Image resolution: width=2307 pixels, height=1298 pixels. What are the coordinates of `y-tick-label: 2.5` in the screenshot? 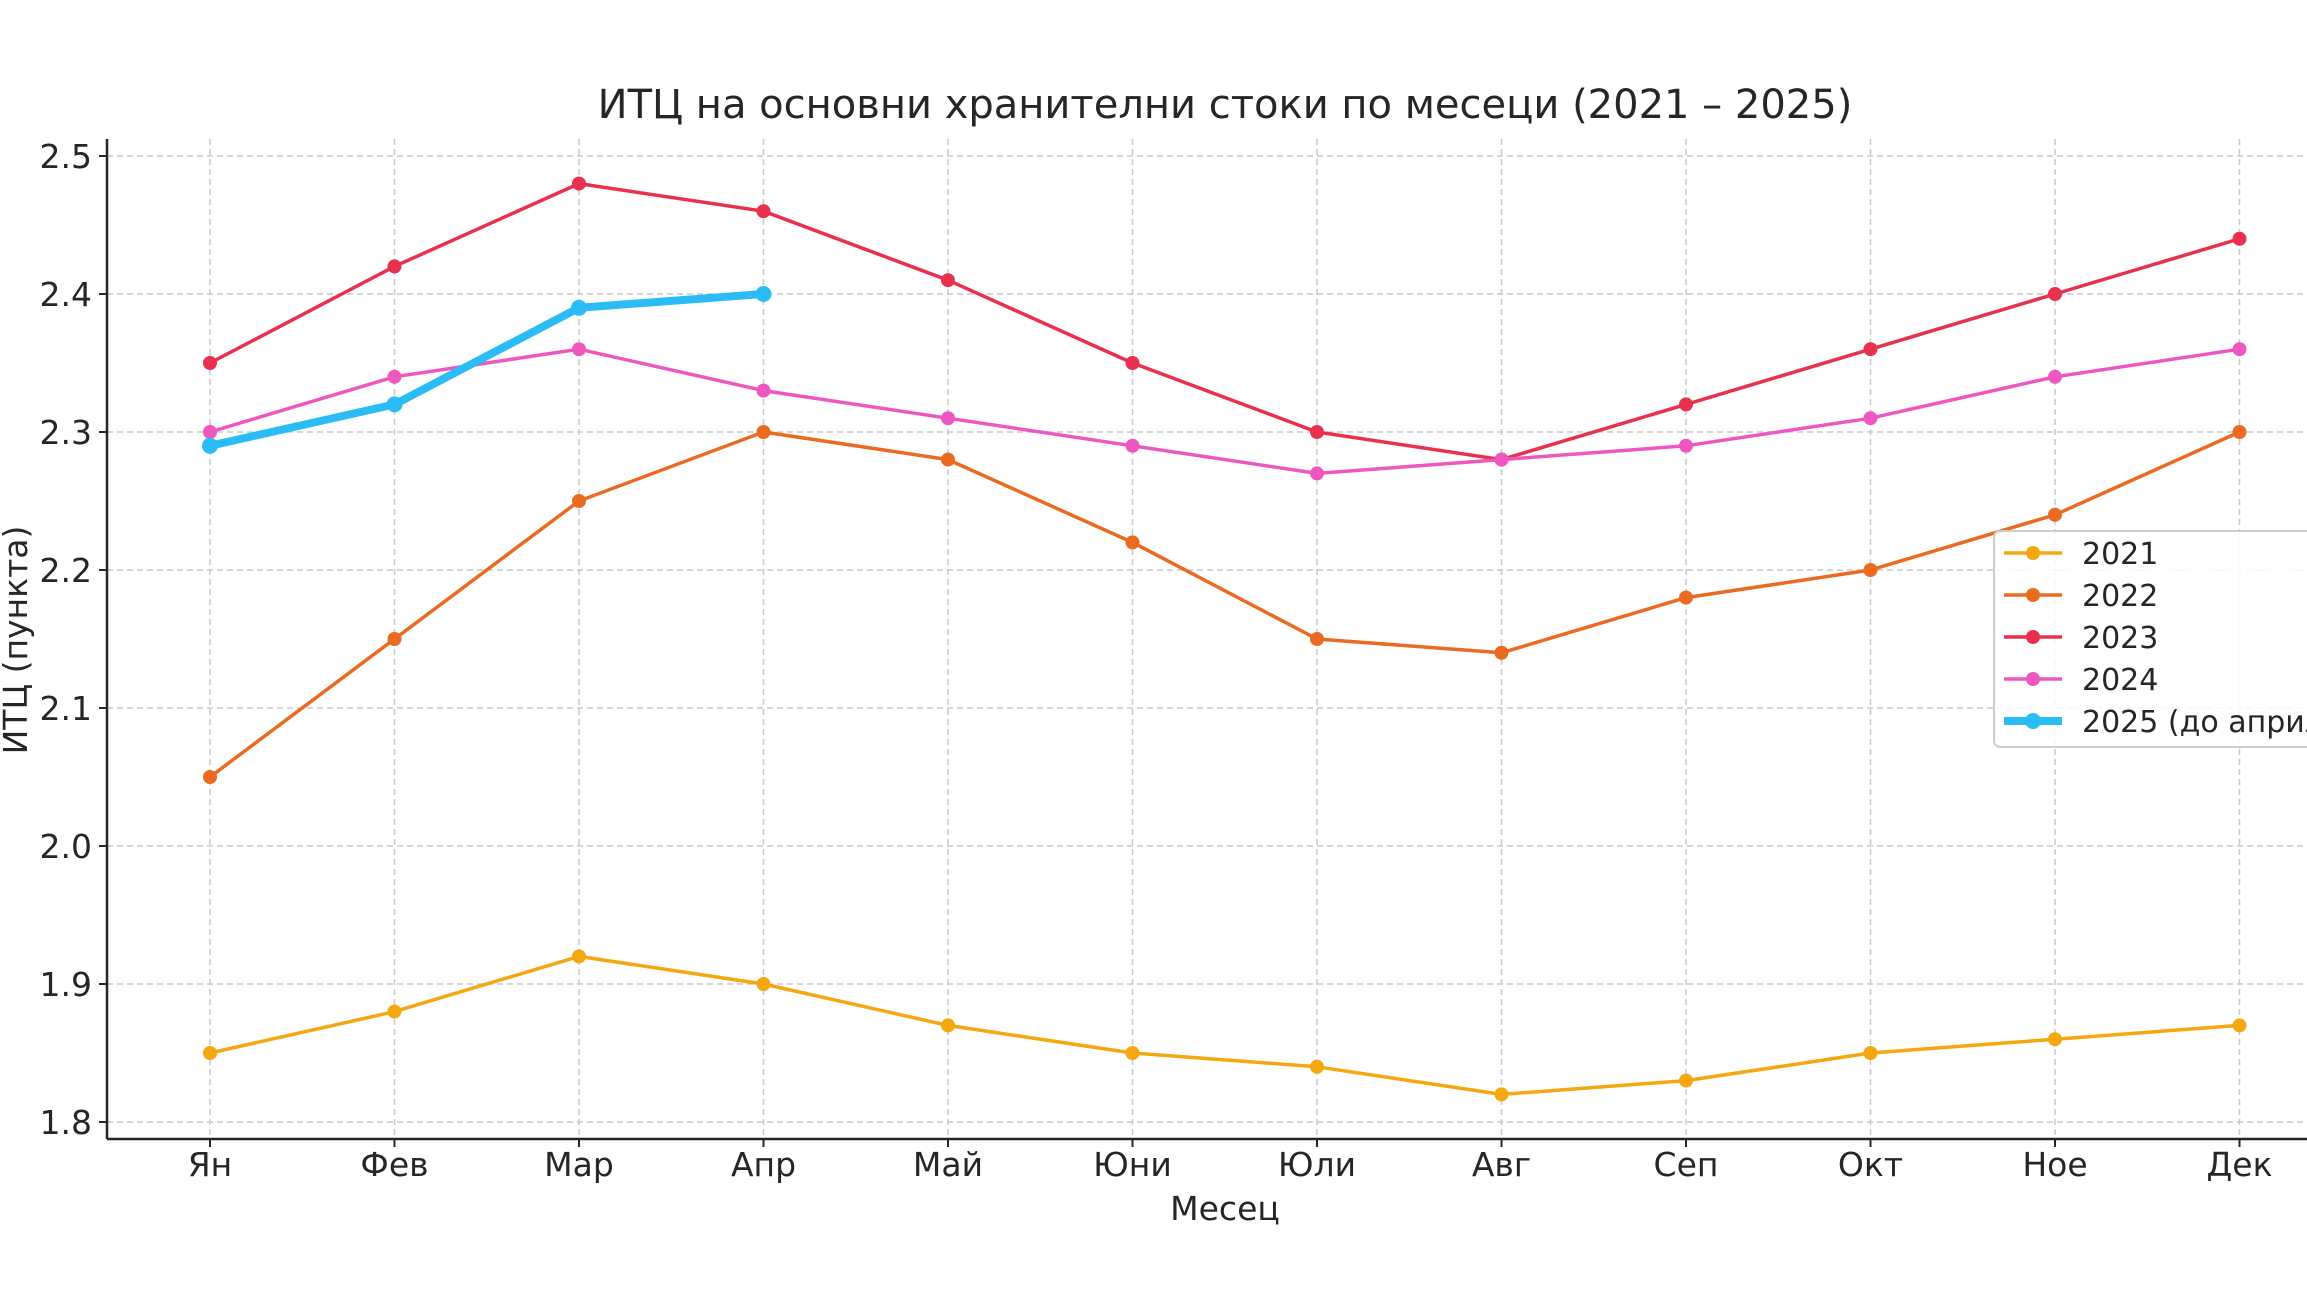 It's located at (66, 156).